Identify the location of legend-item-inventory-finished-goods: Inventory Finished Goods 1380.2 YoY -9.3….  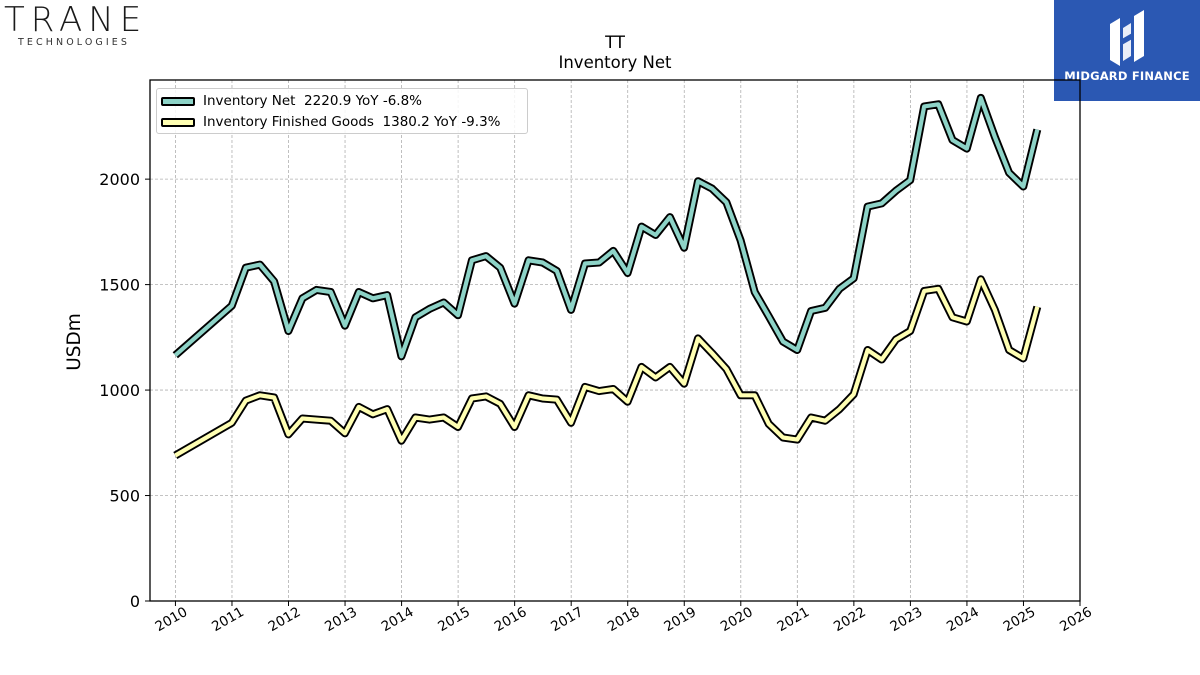
(330, 122).